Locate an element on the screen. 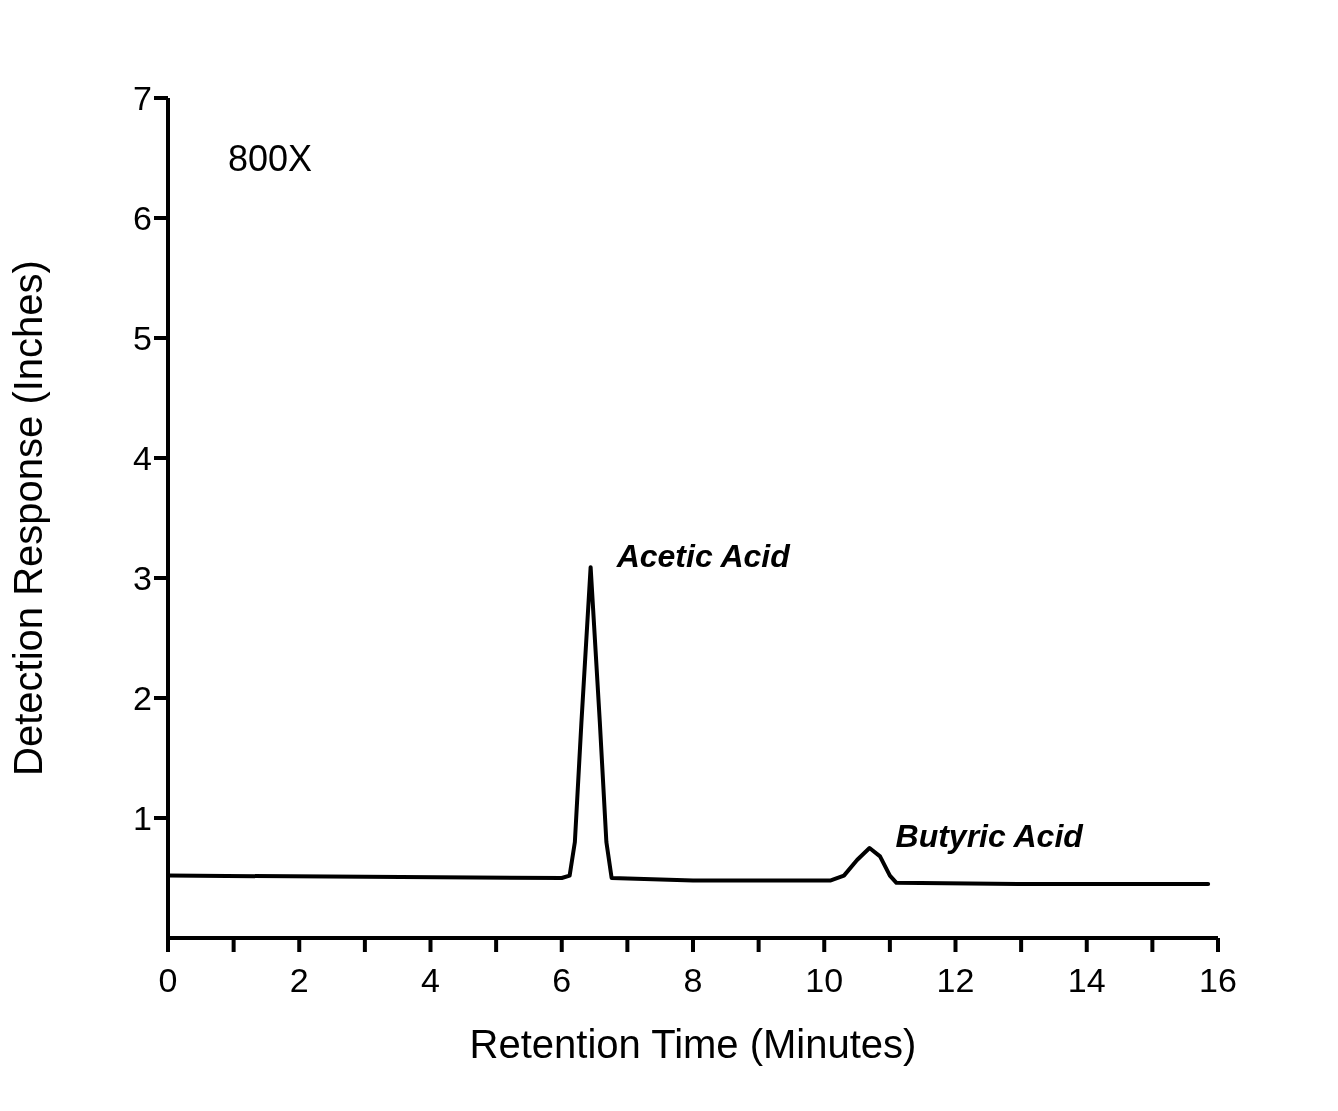 This screenshot has height=1111, width=1338. annotation: Butyric Acid is located at coordinates (990, 836).